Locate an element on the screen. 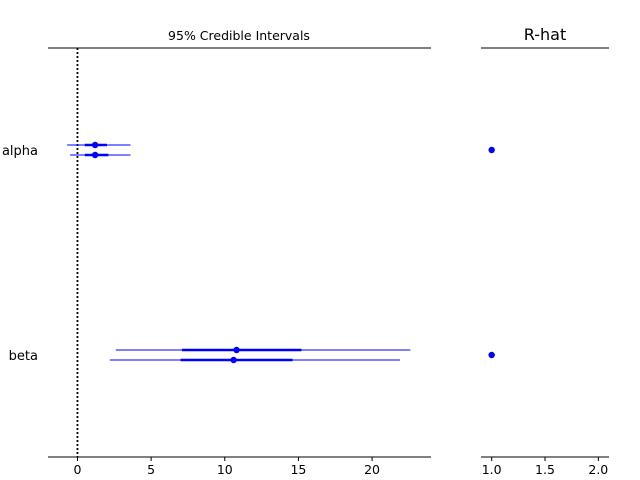  rhat-point-beta is located at coordinates (491, 355).